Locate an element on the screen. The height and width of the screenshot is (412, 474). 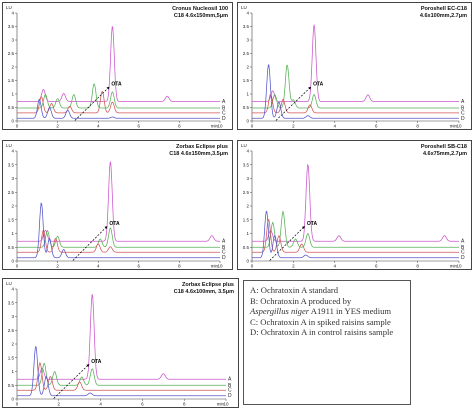
panel-title-line2: C18 4.6x100mm, 3.5μm is located at coordinates (203, 291).